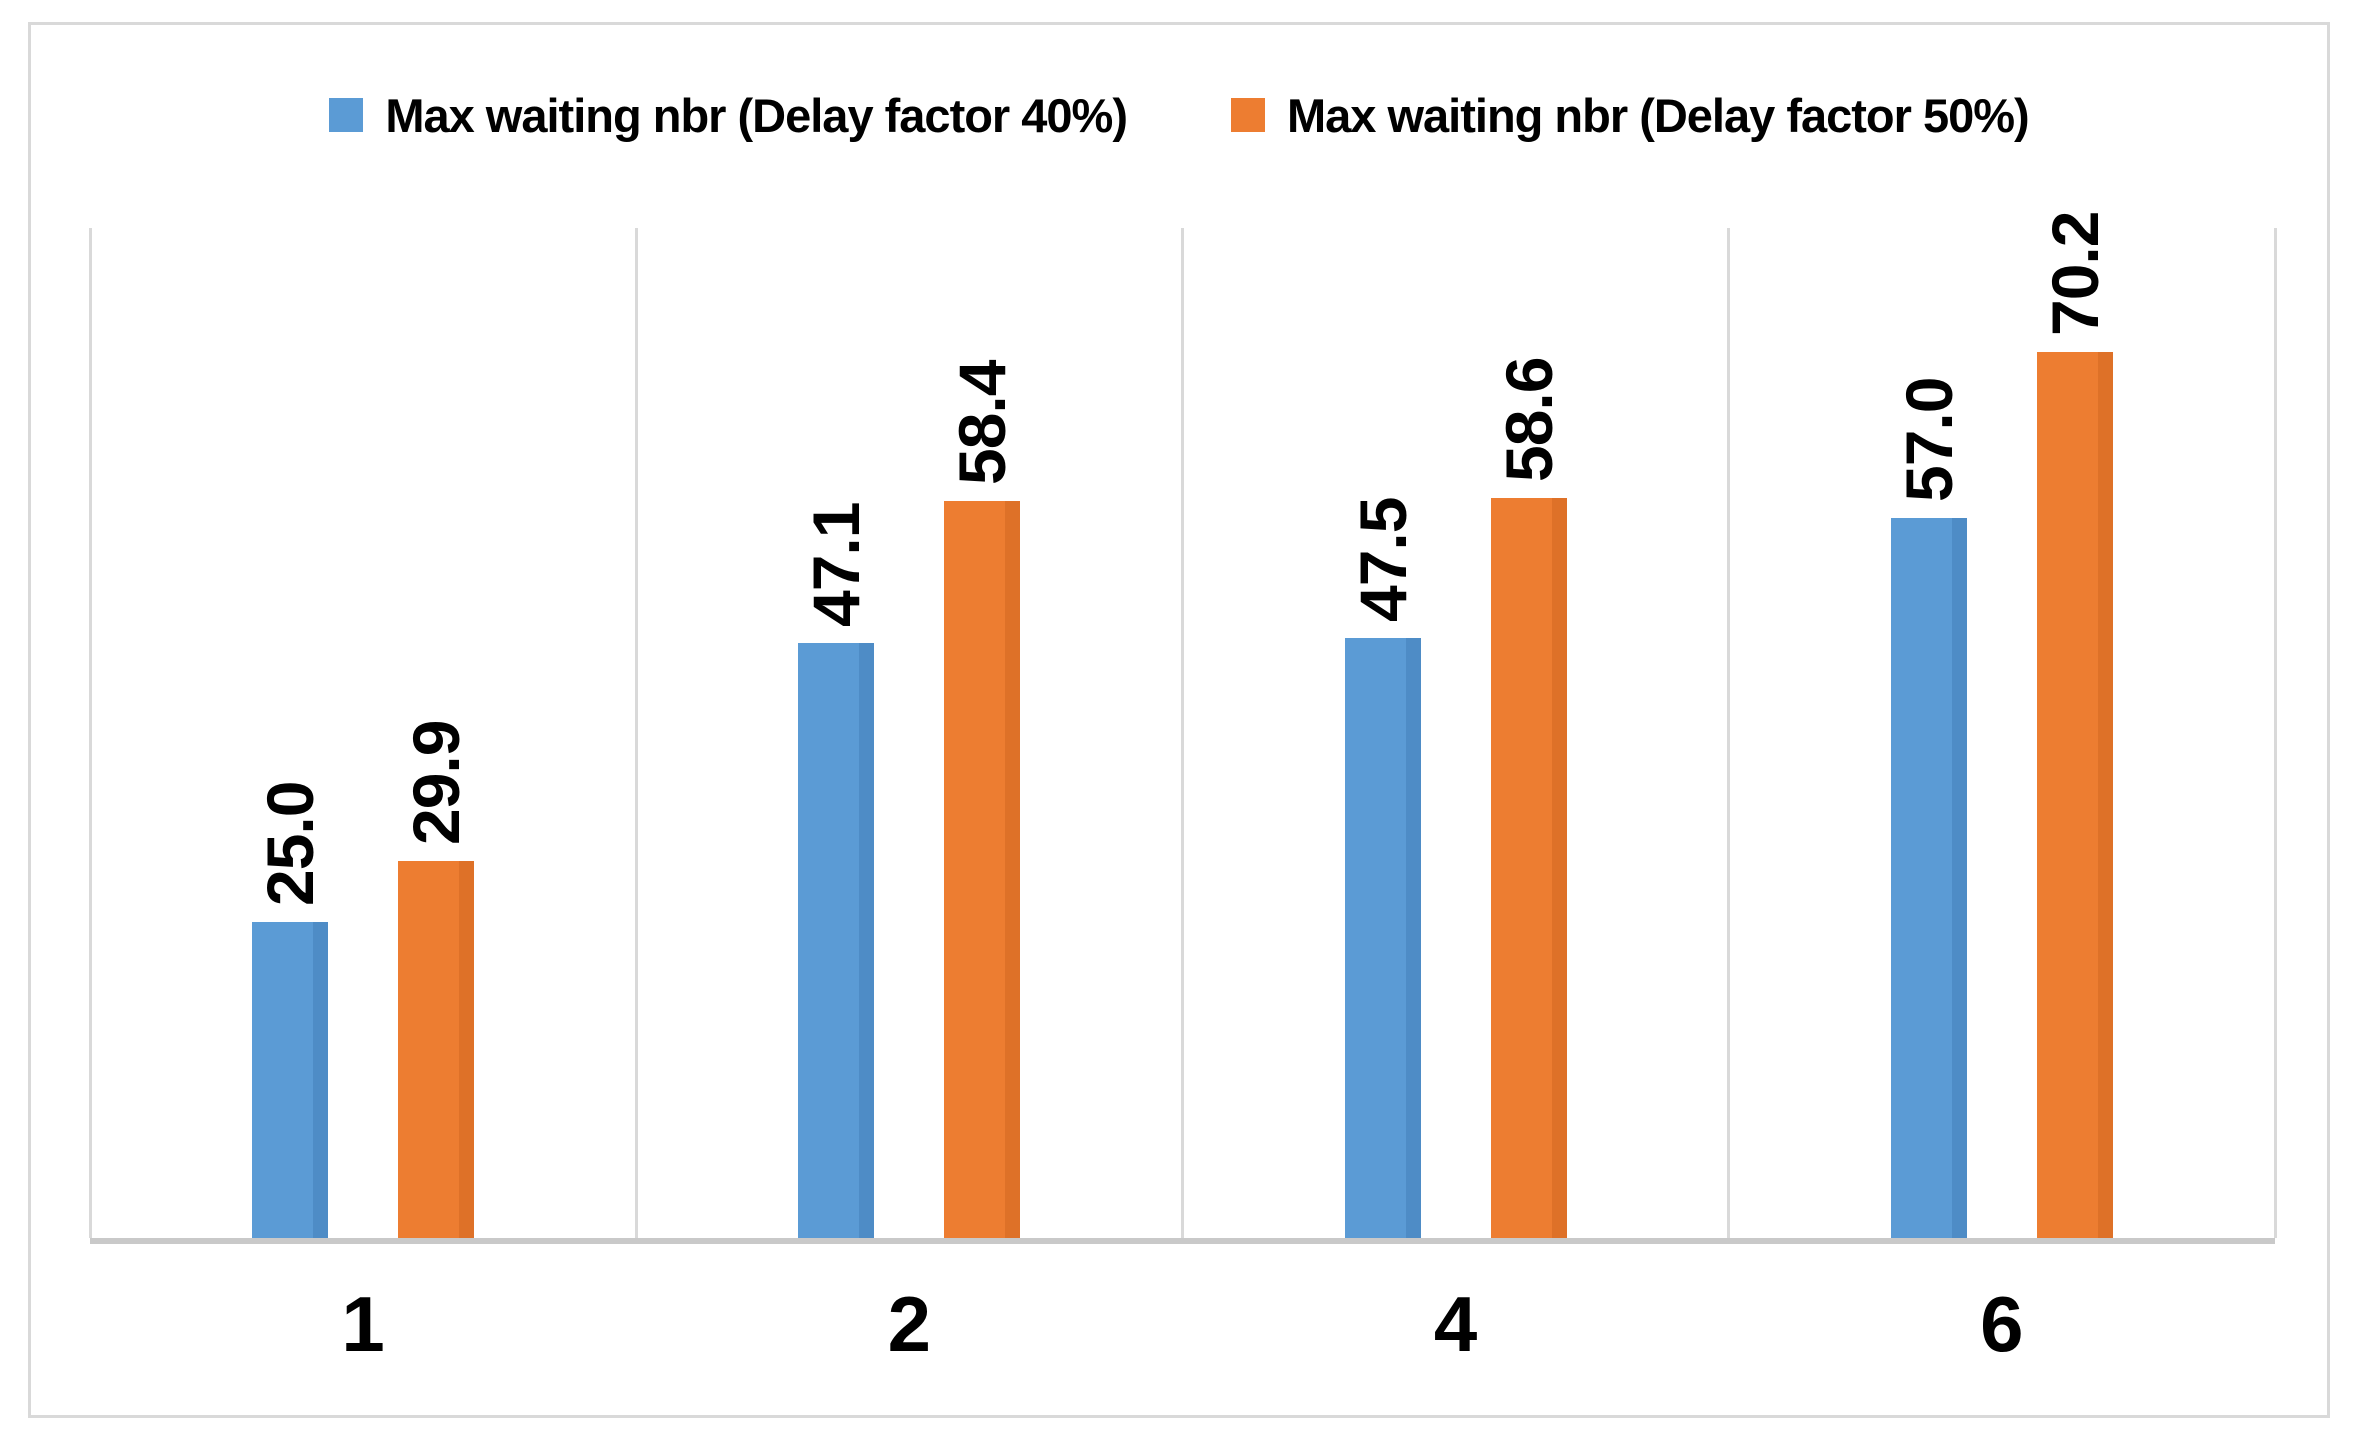 Image resolution: width=2358 pixels, height=1455 pixels. Describe the element at coordinates (1382, 559) in the screenshot. I see `bar-value-label: 47.5` at that location.